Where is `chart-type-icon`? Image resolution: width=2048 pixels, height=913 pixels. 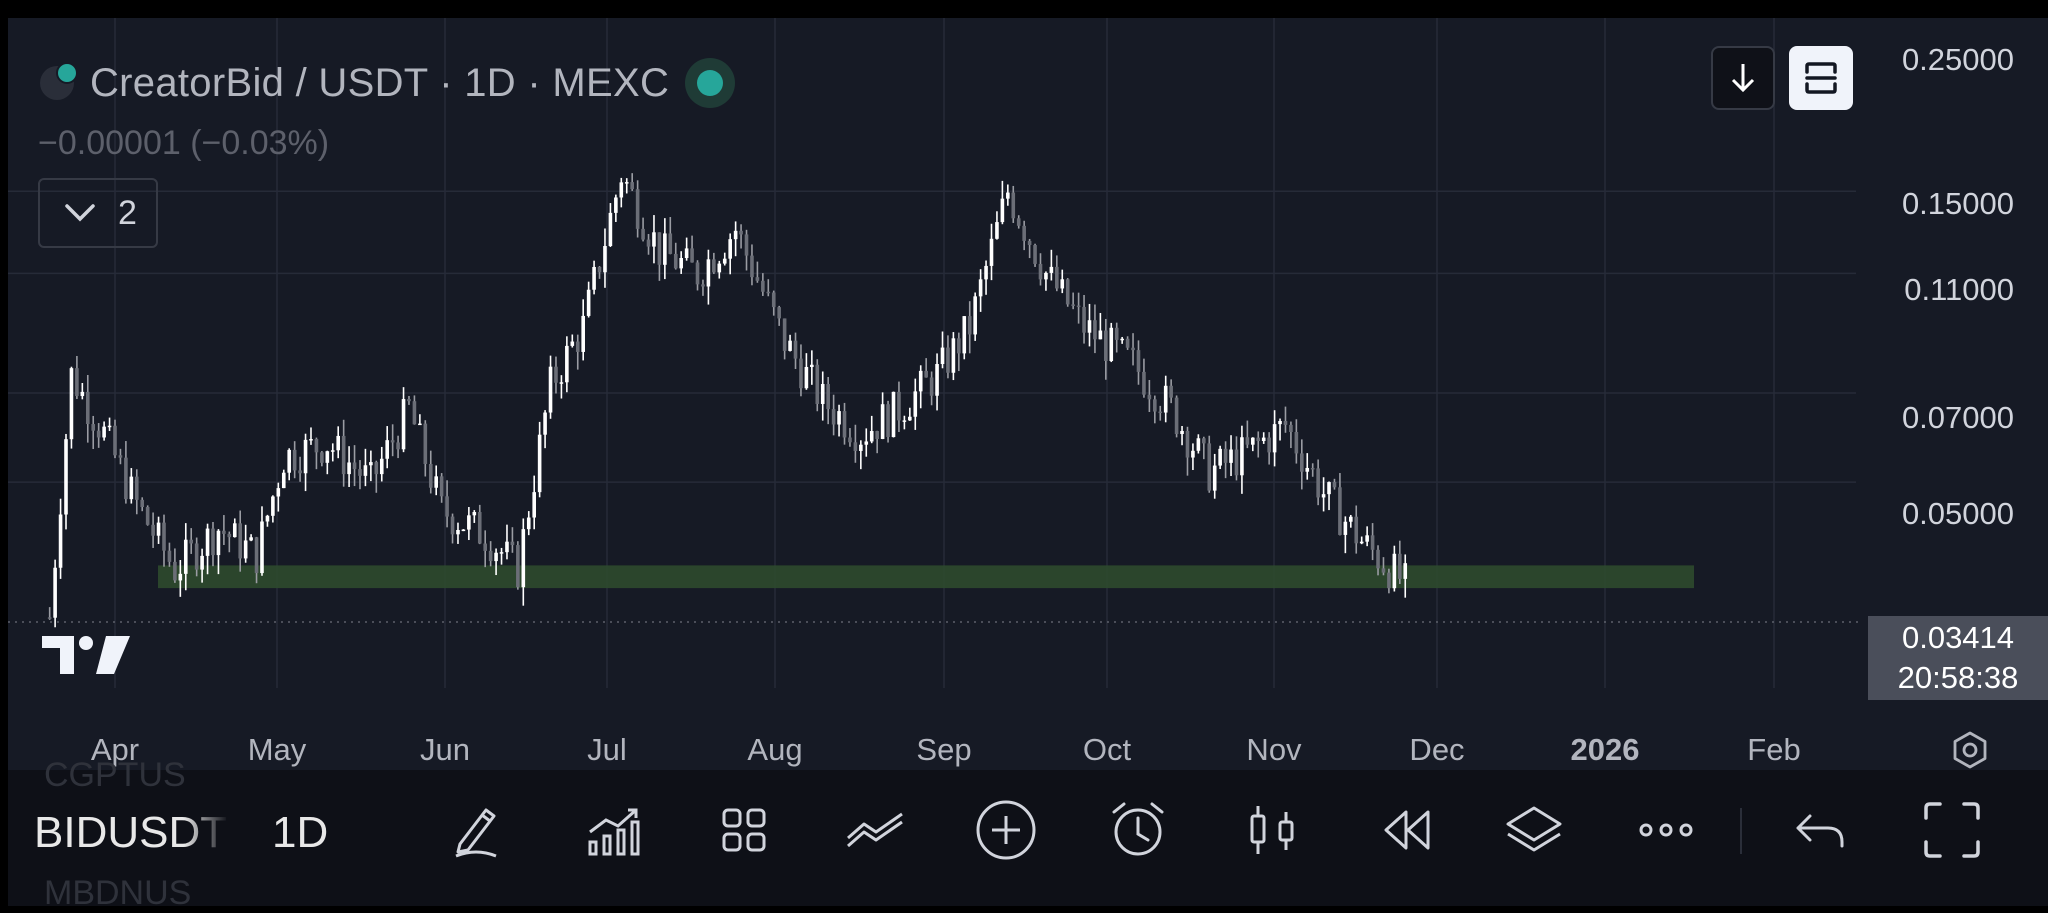
chart-type-icon is located at coordinates (1272, 830).